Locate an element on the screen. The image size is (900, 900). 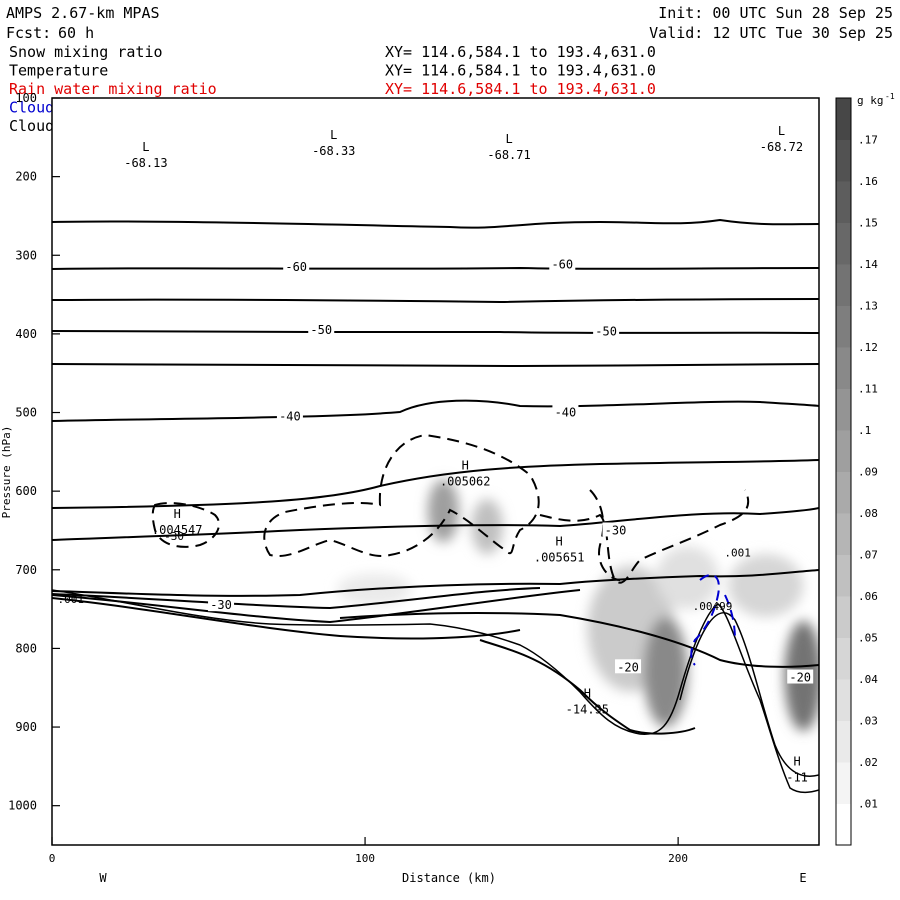
field-xy-range: XY= 114.6,584.1 to 193.4,631.0 is located at coordinates (520, 52).